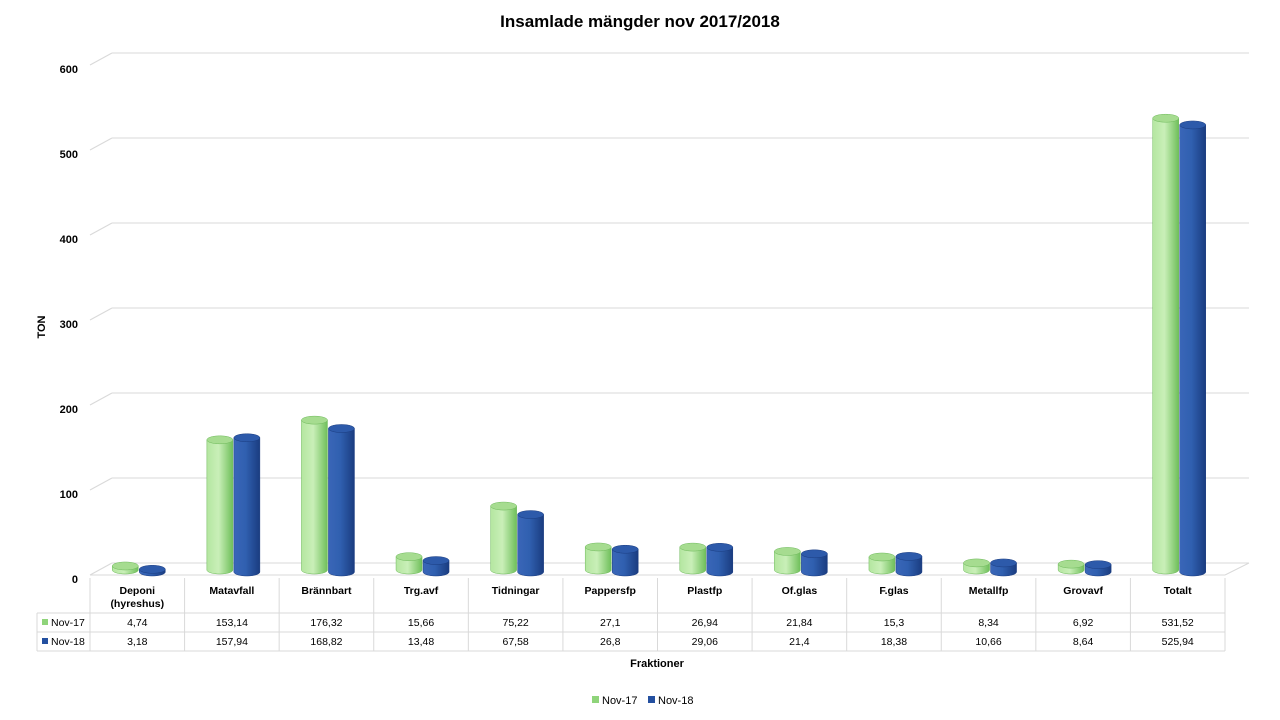  I want to click on category-label: Pappersfp, so click(610, 591).